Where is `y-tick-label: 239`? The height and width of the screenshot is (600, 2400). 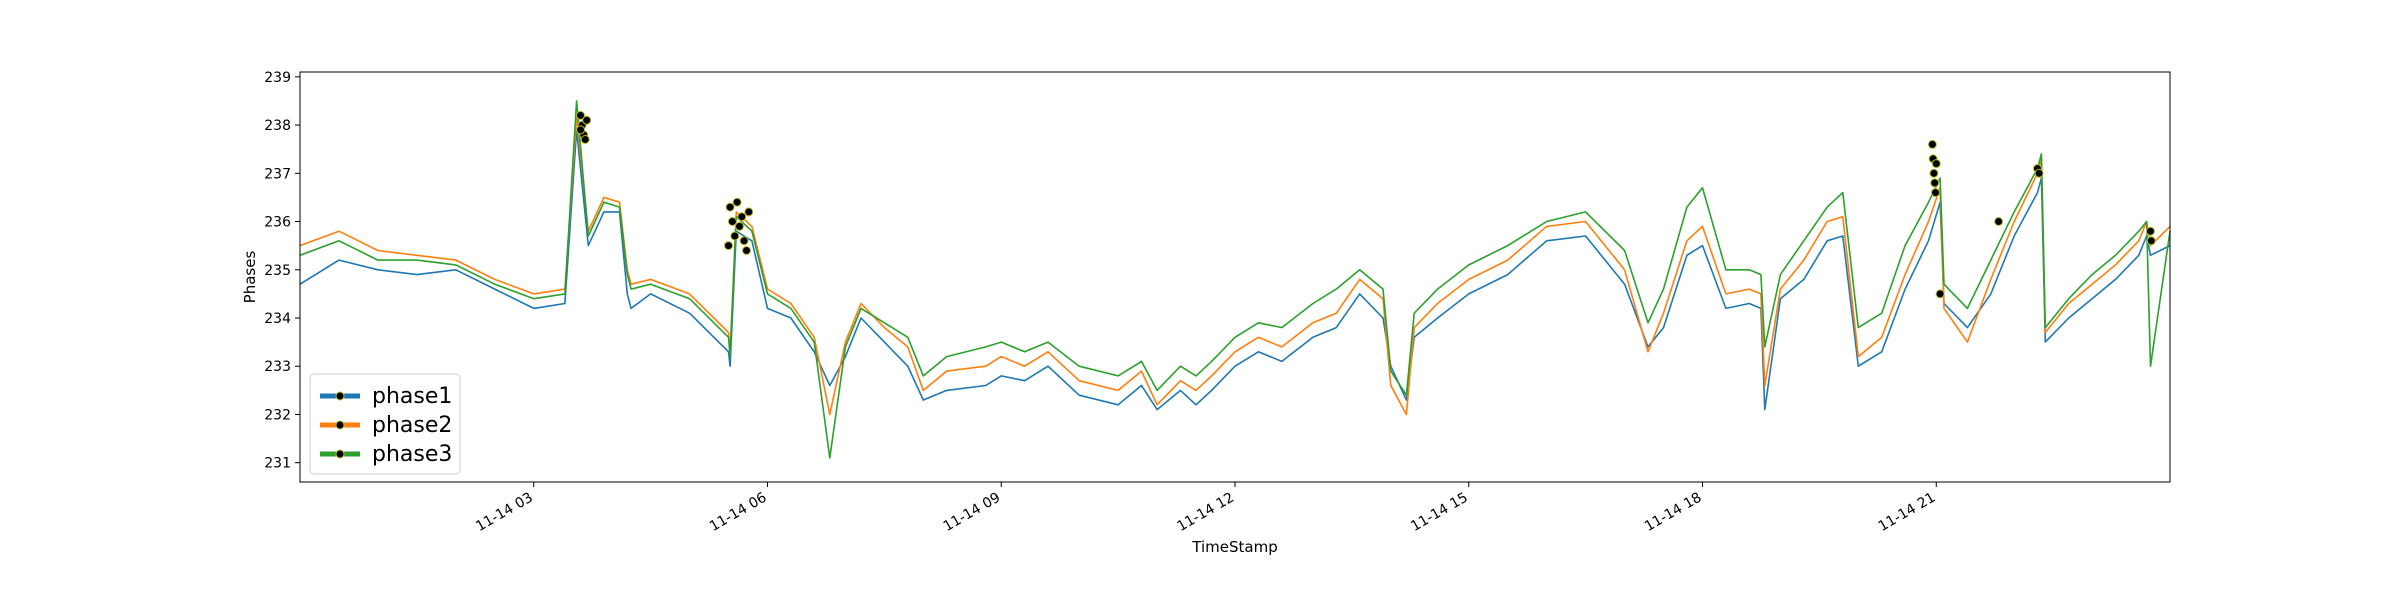
y-tick-label: 239 is located at coordinates (277, 78).